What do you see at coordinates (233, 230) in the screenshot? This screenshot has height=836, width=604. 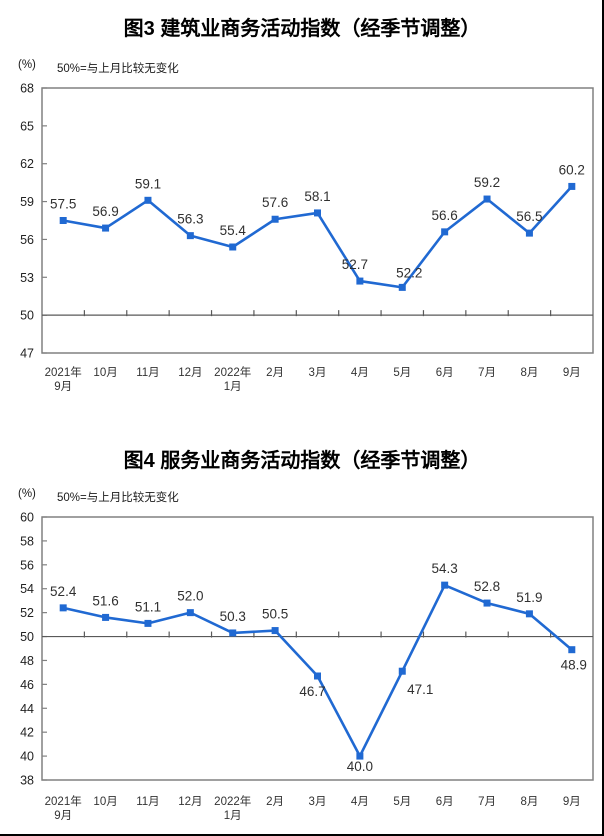 I see `svg-text: 55.4` at bounding box center [233, 230].